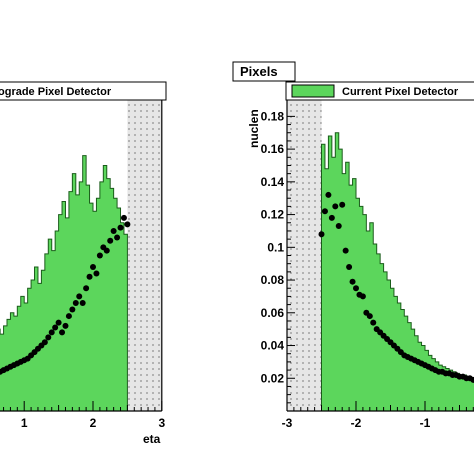 Image resolution: width=474 pixels, height=474 pixels. I want to click on right-legend: Current Pixel Detector, so click(379, 91).